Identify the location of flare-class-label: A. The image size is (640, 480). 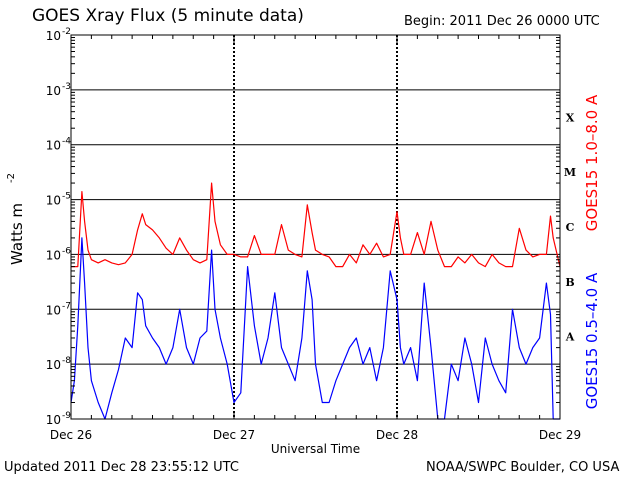
(570, 337).